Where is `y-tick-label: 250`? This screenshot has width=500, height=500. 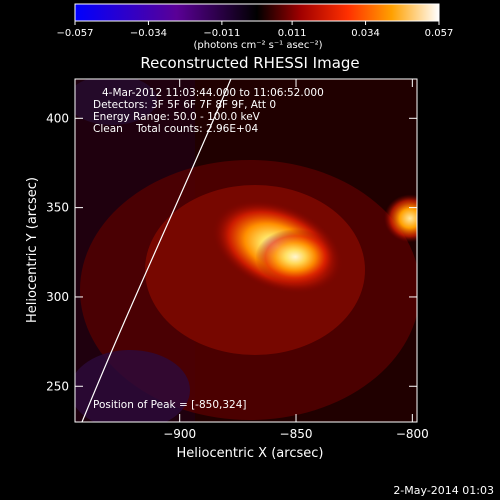
y-tick-label: 250 is located at coordinates (57, 386).